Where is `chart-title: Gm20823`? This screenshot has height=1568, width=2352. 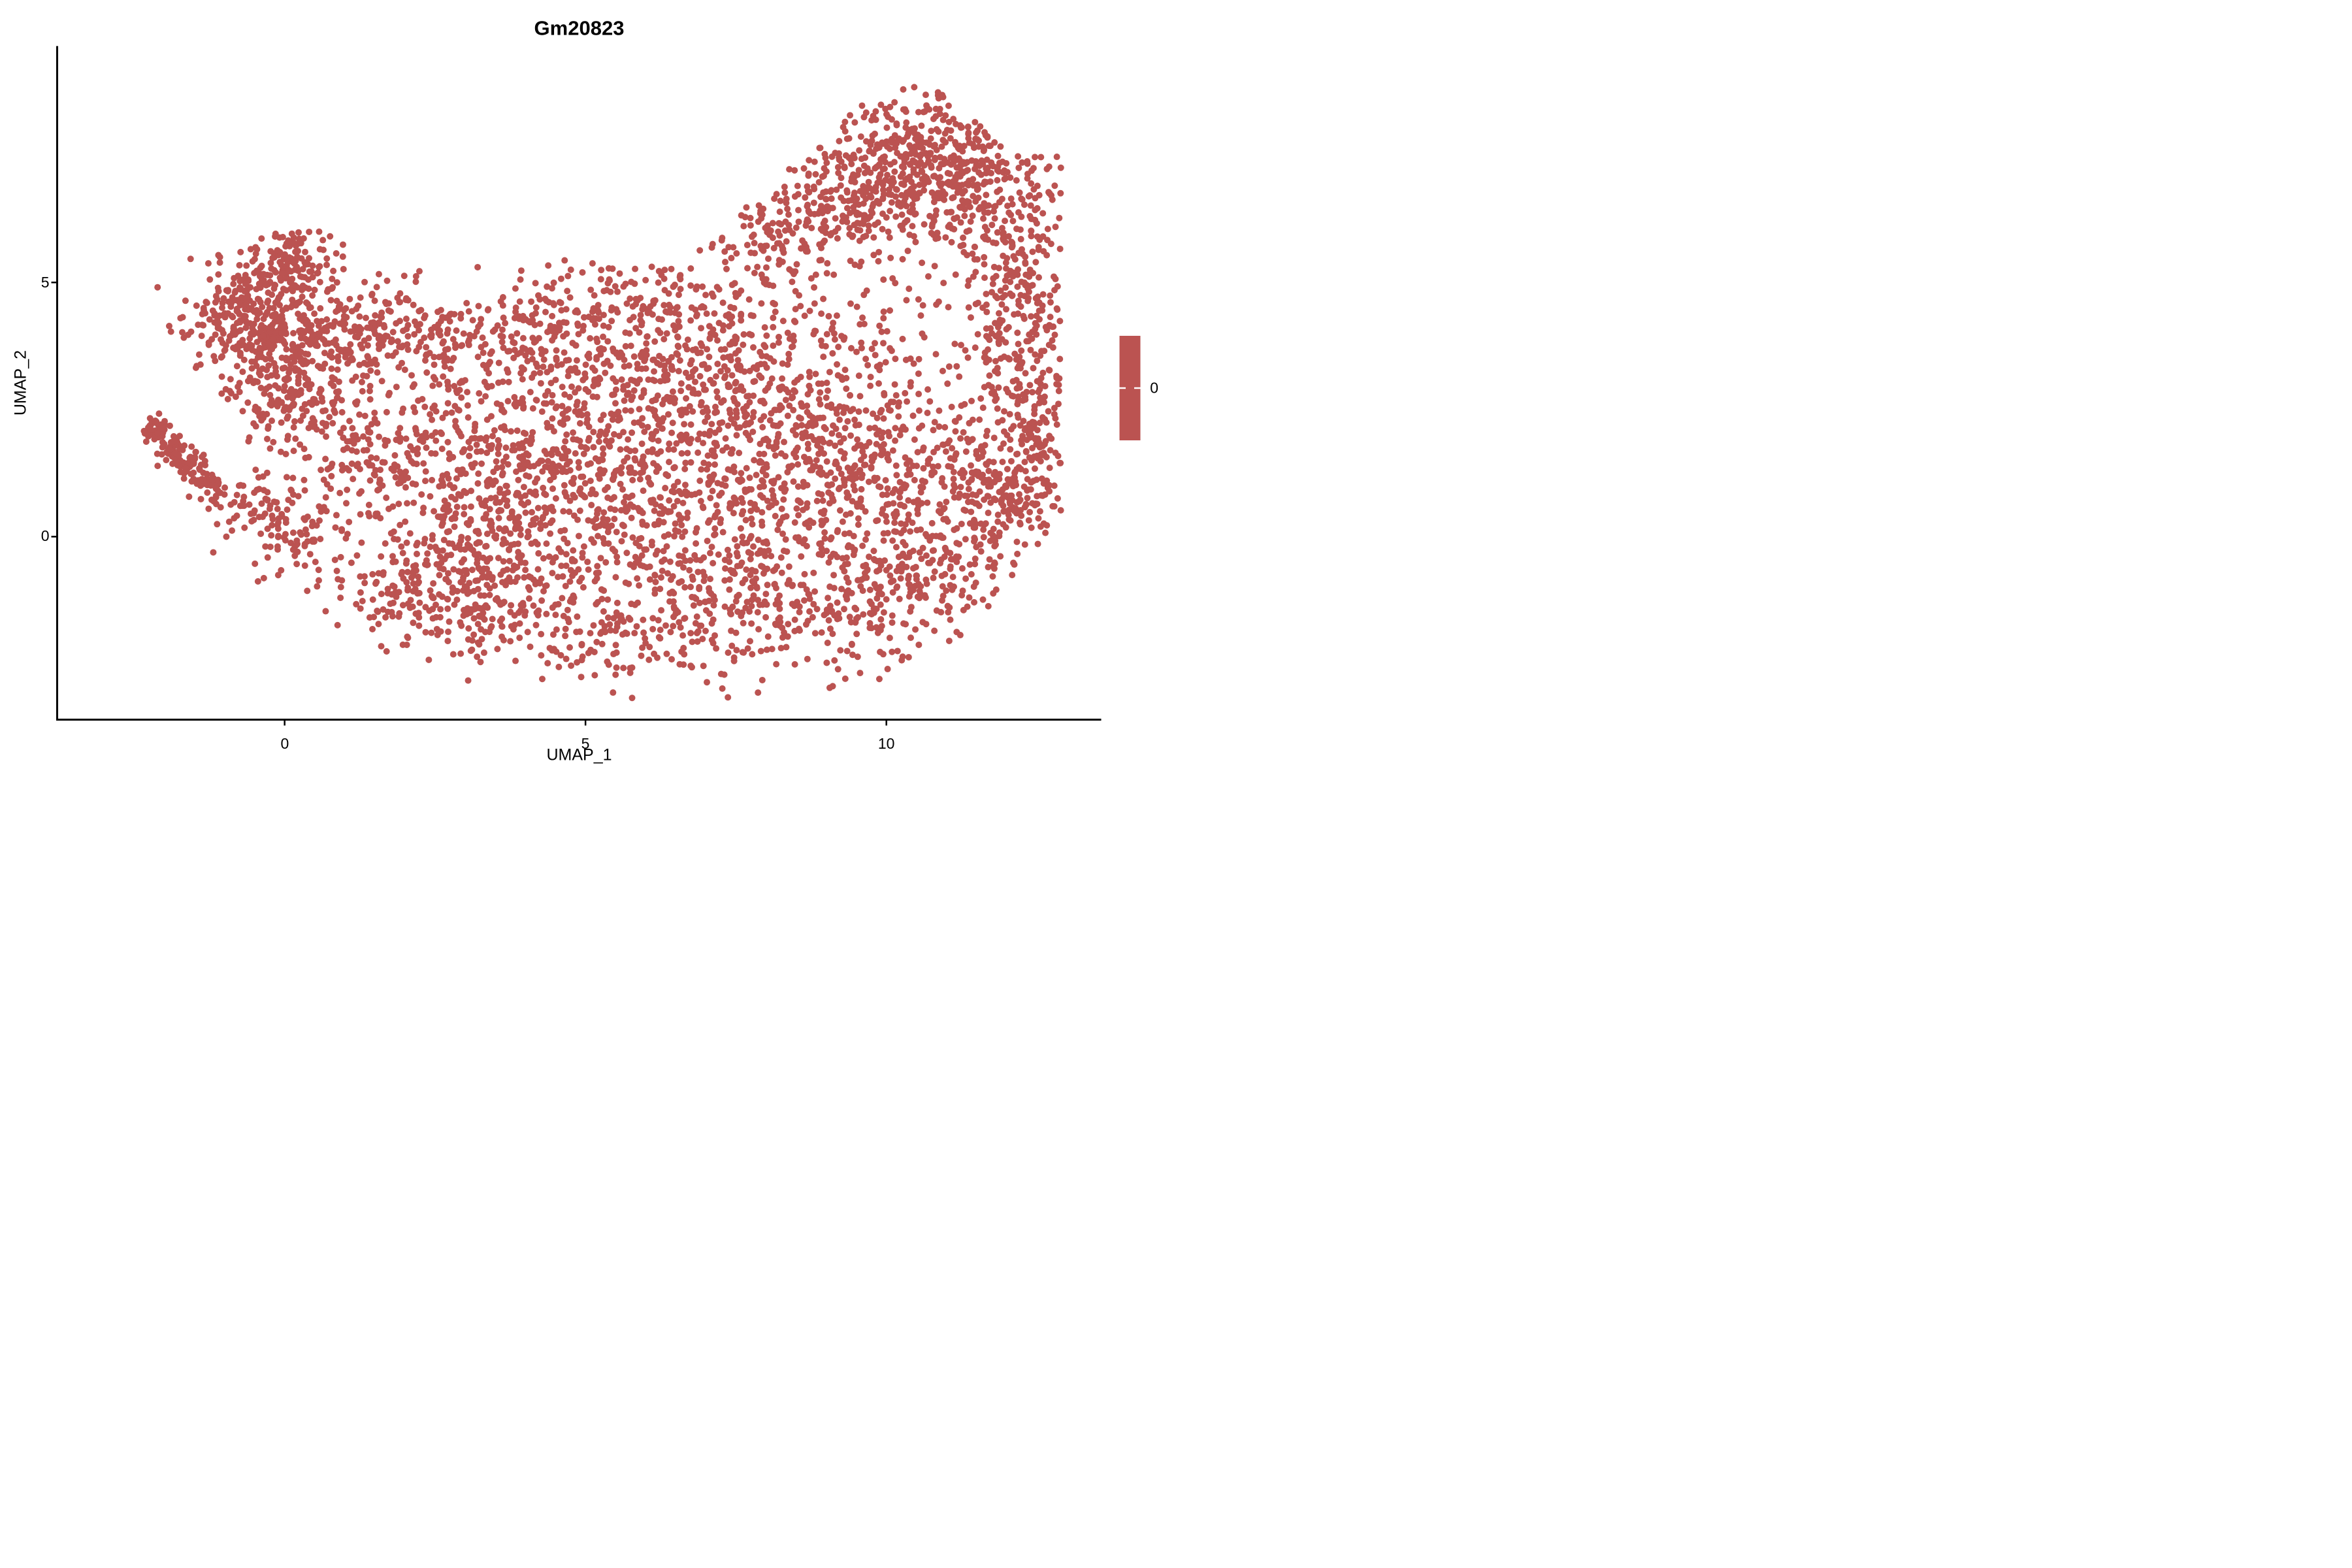
chart-title: Gm20823 is located at coordinates (579, 28).